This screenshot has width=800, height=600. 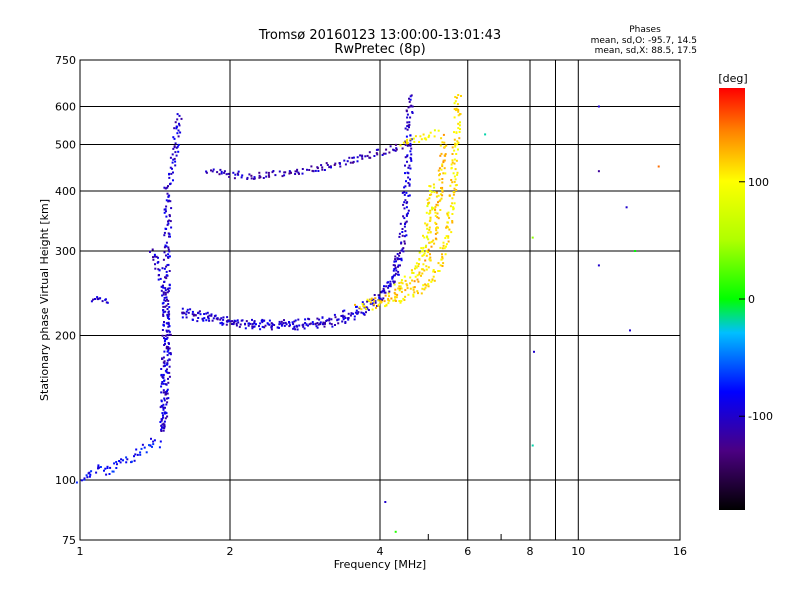 I want to click on x-tick-label: 2, so click(x=230, y=551).